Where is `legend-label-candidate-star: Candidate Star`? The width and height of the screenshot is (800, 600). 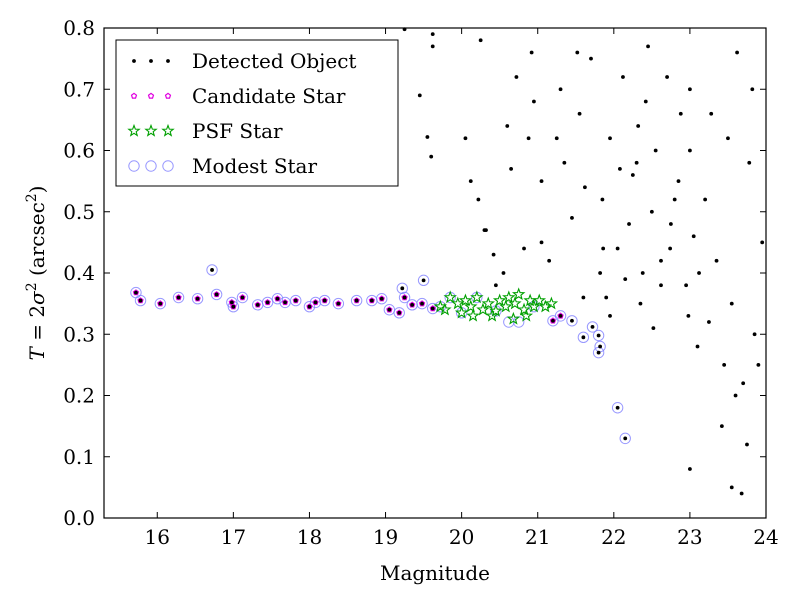 legend-label-candidate-star: Candidate Star is located at coordinates (269, 96).